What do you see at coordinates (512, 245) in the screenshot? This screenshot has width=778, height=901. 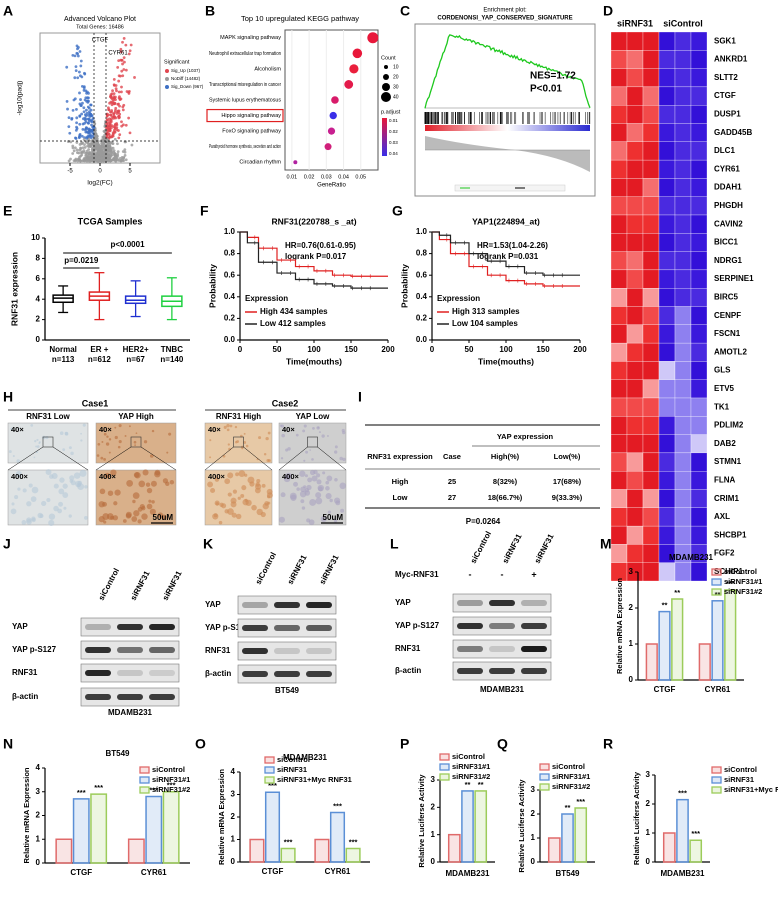 I see `hazard-ratio: HR=1.53(1.04-2.26)` at bounding box center [512, 245].